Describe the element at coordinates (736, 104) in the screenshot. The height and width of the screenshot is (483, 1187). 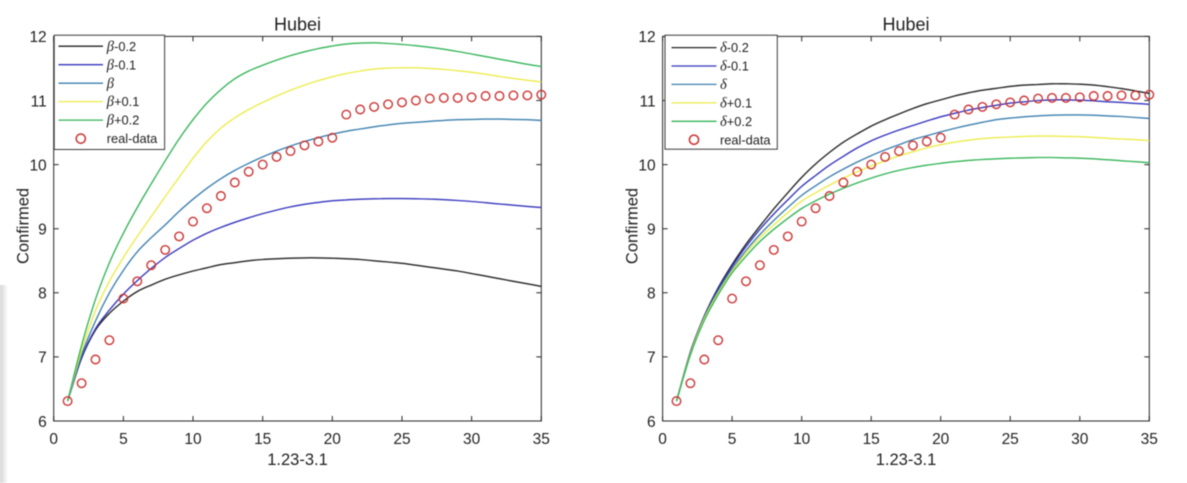
I see `svg-text: δ+0.1` at that location.